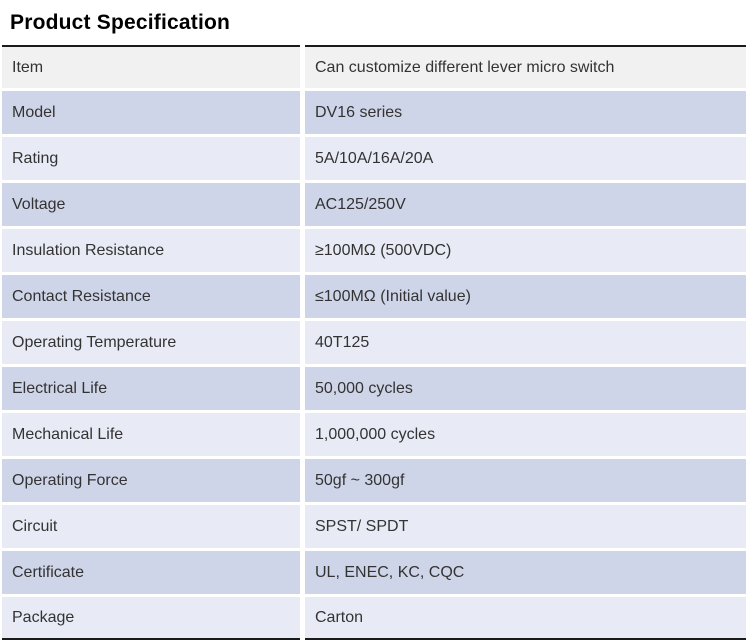  What do you see at coordinates (151, 204) in the screenshot?
I see `spec-label-cell: Voltage` at bounding box center [151, 204].